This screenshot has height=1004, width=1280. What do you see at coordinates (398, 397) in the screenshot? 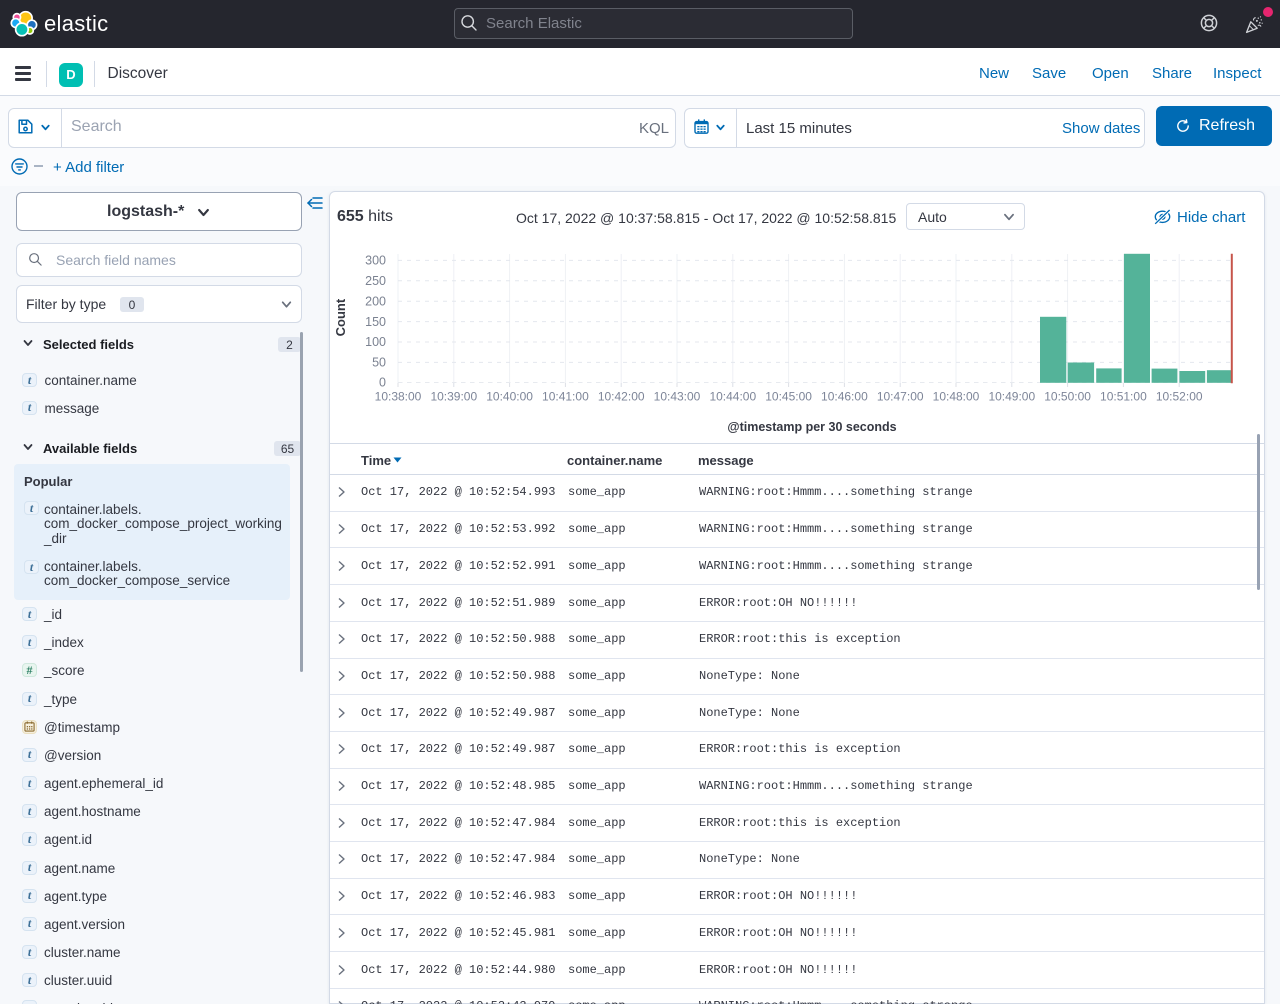
I see `svg-text: 10:38:00` at bounding box center [398, 397].